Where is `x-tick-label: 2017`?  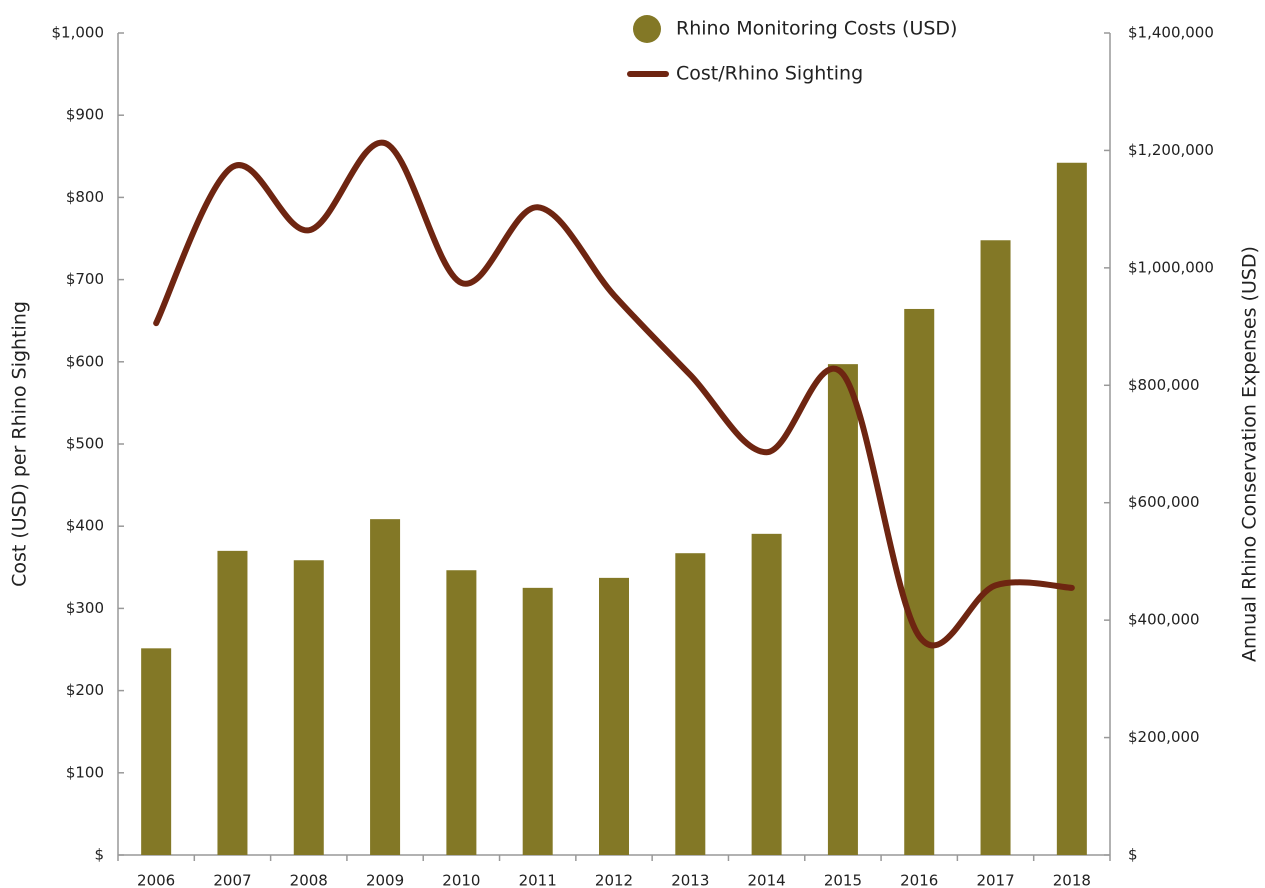 x-tick-label: 2017 is located at coordinates (995, 880).